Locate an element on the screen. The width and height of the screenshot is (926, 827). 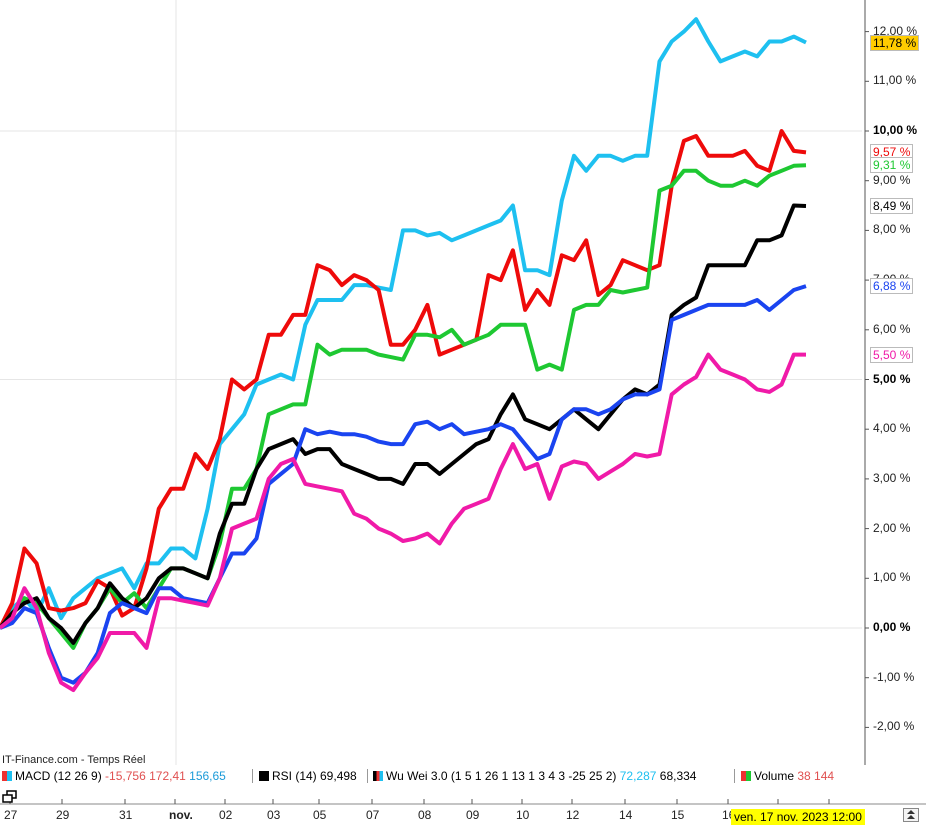
macd-swatch-icon is located at coordinates (7, 776).